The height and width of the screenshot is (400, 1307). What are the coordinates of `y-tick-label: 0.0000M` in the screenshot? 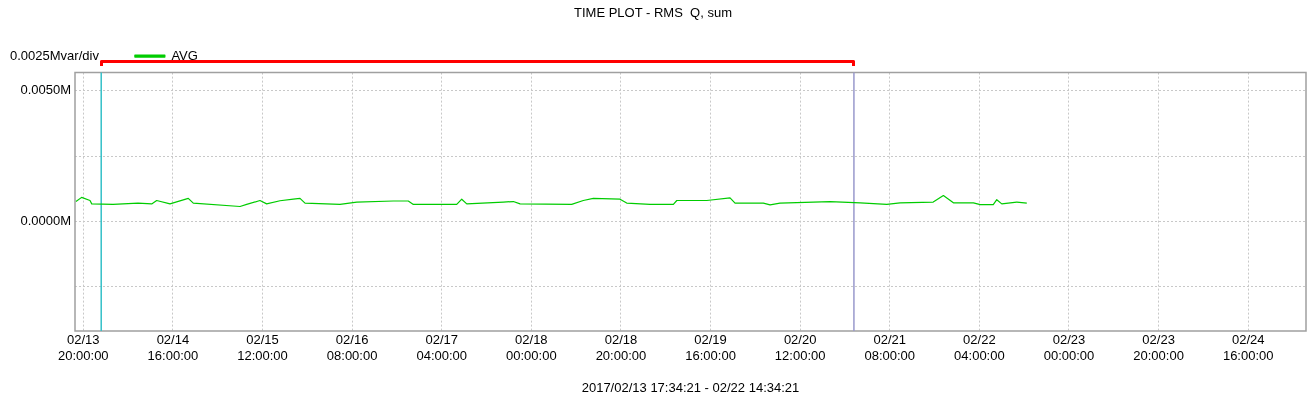 It's located at (45, 220).